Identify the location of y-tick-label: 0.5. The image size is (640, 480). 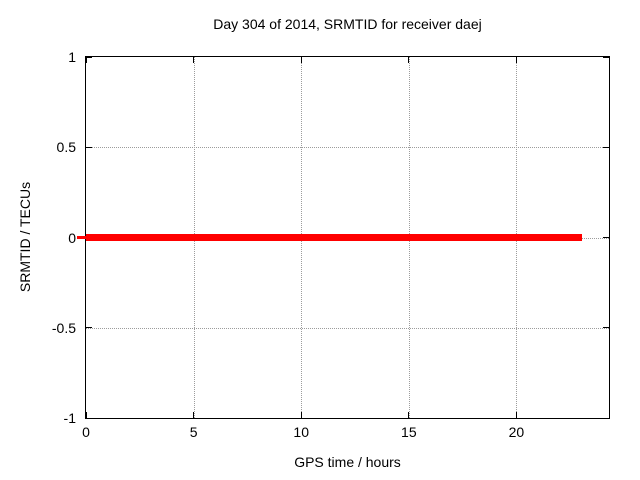
(66, 147).